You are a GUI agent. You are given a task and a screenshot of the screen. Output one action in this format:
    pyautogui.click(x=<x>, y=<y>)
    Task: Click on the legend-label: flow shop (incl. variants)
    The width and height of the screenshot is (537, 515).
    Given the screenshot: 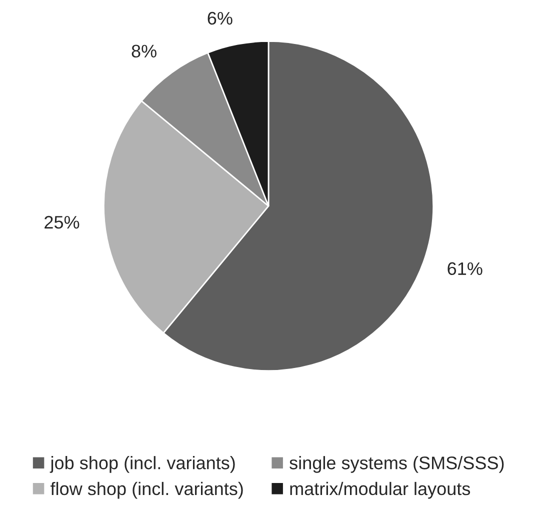 What is the action you would take?
    pyautogui.click(x=146, y=490)
    